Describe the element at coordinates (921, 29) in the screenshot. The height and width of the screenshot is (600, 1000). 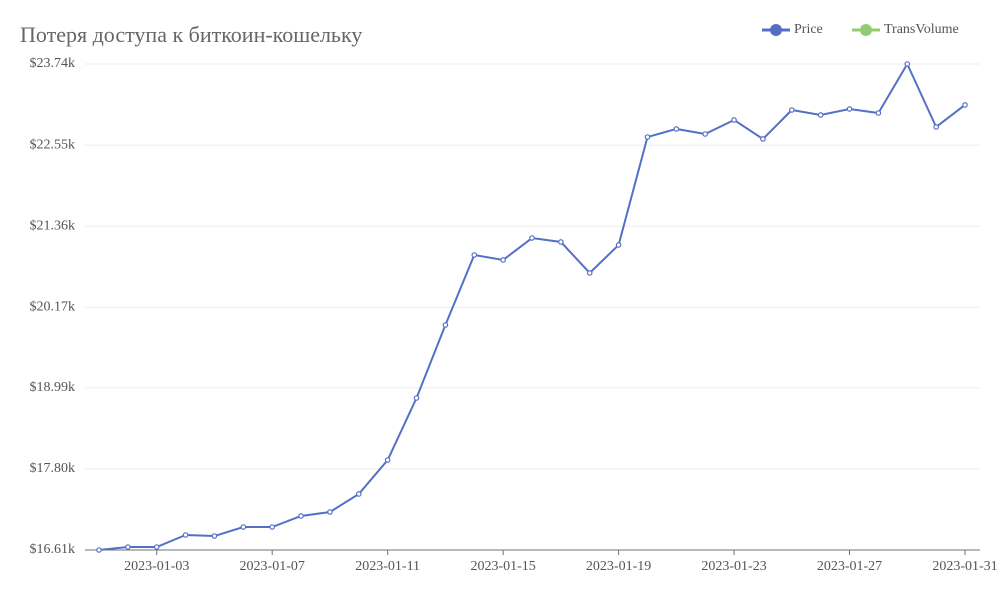
I see `legend-label: TransVolume` at that location.